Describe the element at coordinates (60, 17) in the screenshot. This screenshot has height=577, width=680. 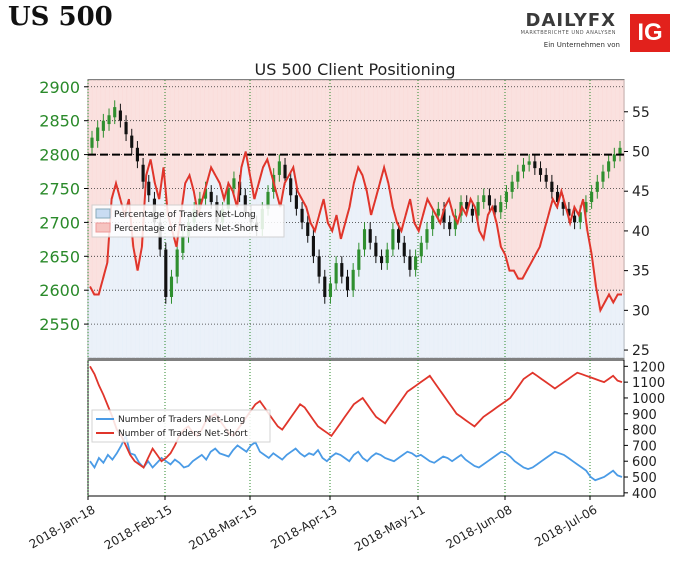
I see `page-title: US 500` at that location.